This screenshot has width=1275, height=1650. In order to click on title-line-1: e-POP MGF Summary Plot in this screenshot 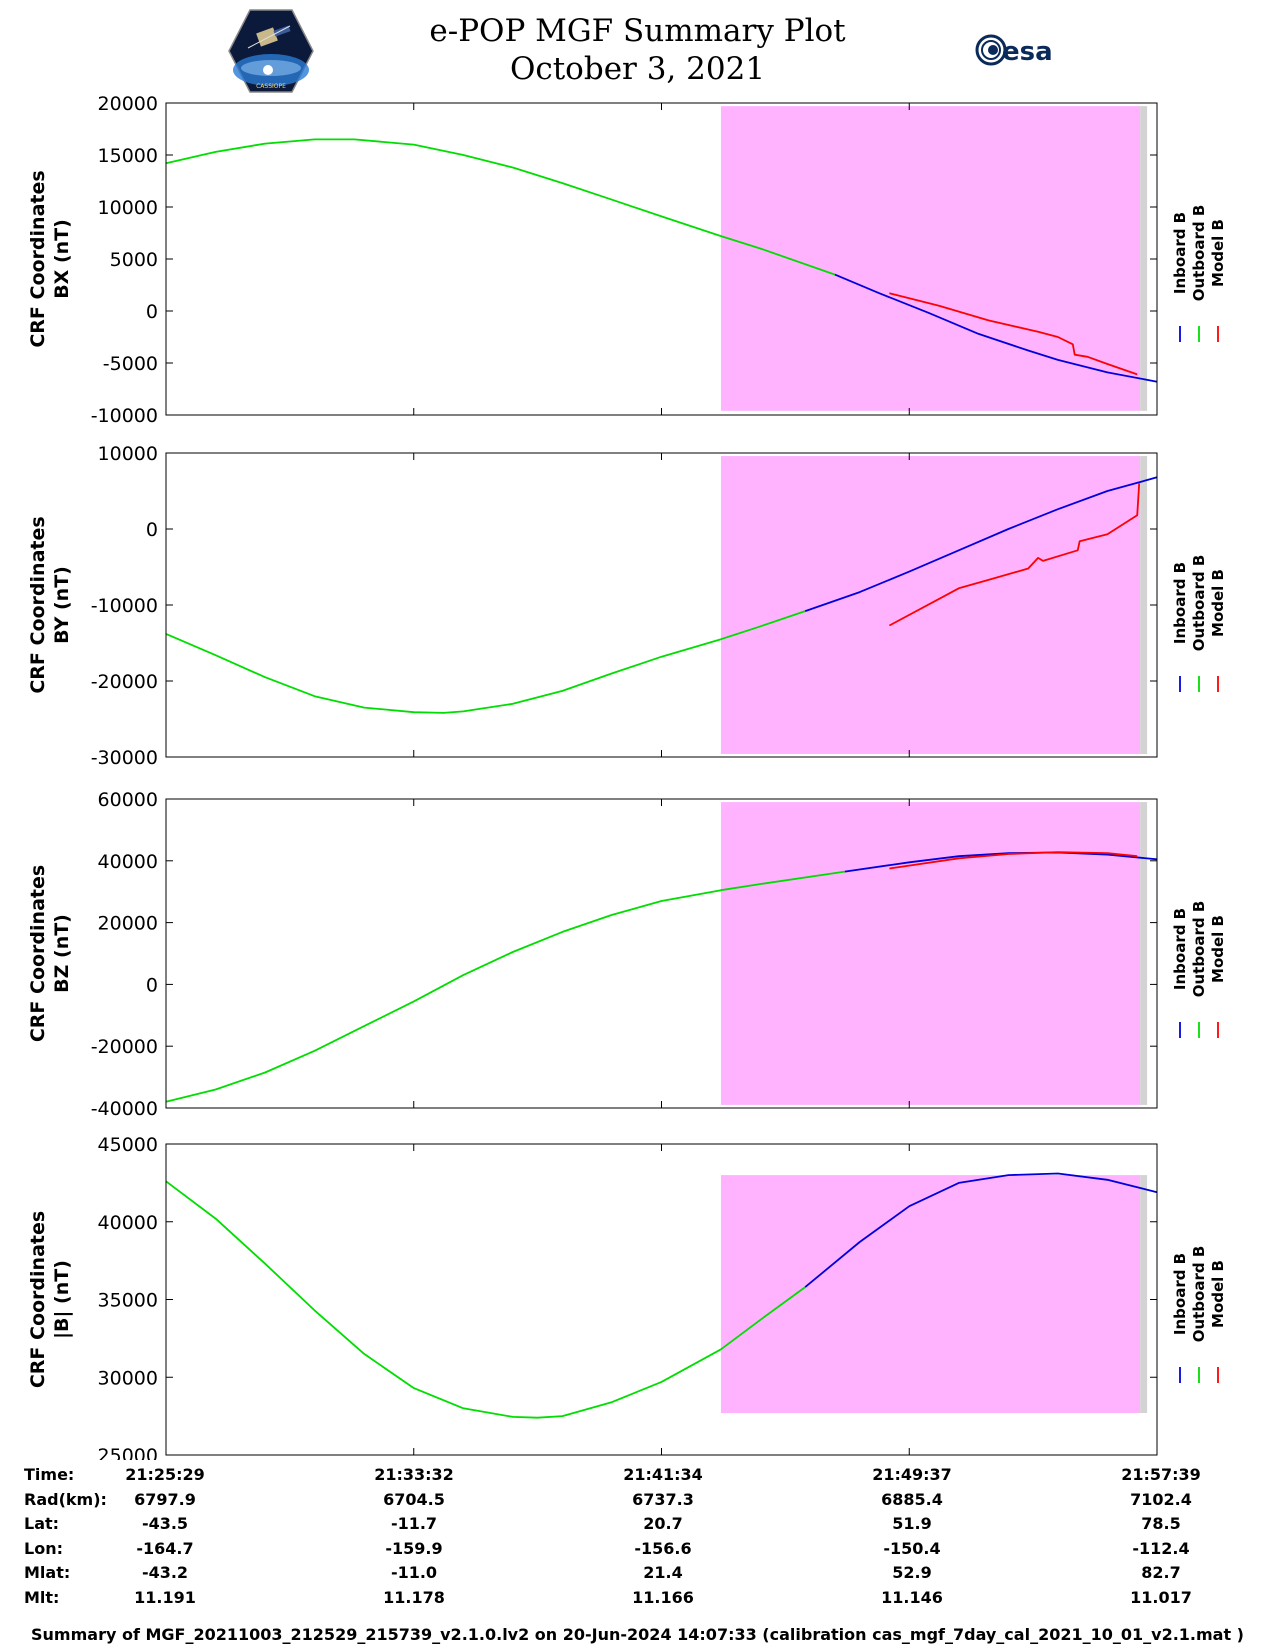, I will do `click(637, 31)`.